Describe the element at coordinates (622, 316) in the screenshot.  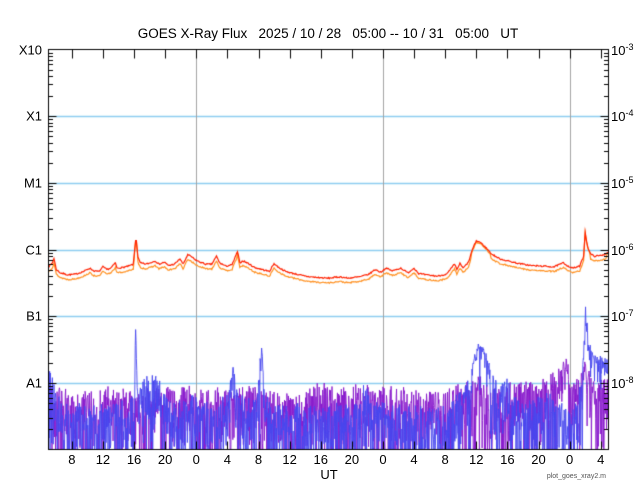
I see `y-right-tick-label: 10⁻⁷` at that location.